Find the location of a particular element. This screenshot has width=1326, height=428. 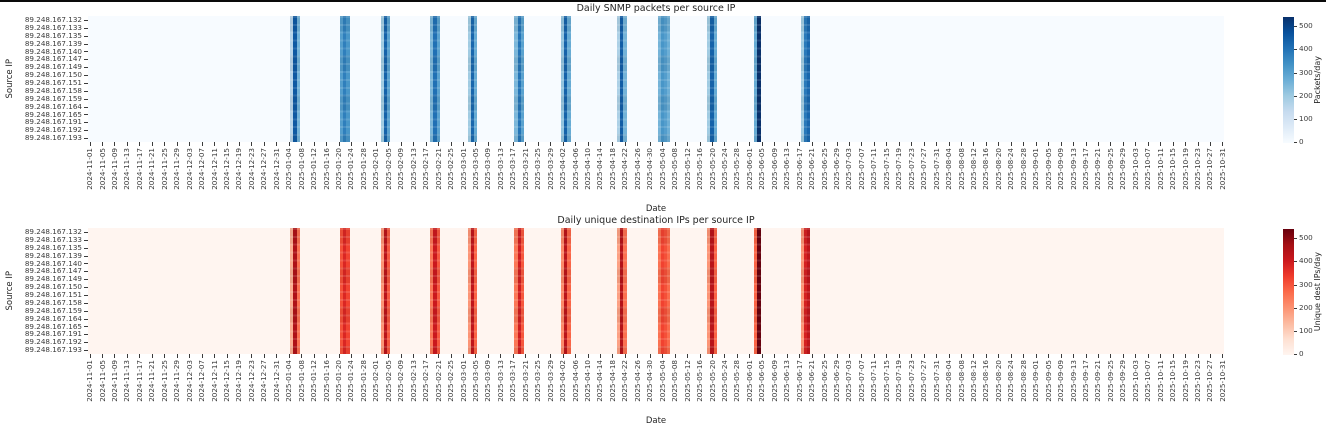

x-tick-label: 2025-10-11 is located at coordinates (1160, 169).